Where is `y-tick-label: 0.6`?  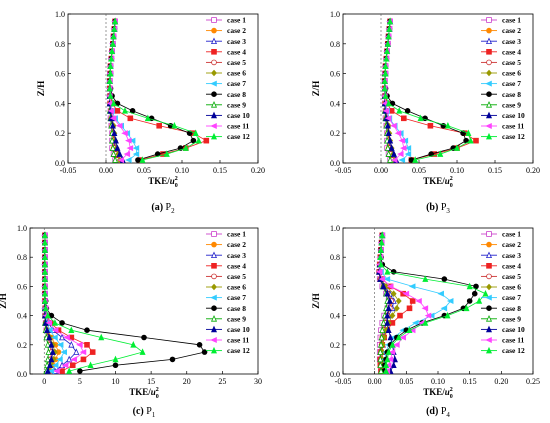
y-tick-label: 0.6 is located at coordinates (335, 74).